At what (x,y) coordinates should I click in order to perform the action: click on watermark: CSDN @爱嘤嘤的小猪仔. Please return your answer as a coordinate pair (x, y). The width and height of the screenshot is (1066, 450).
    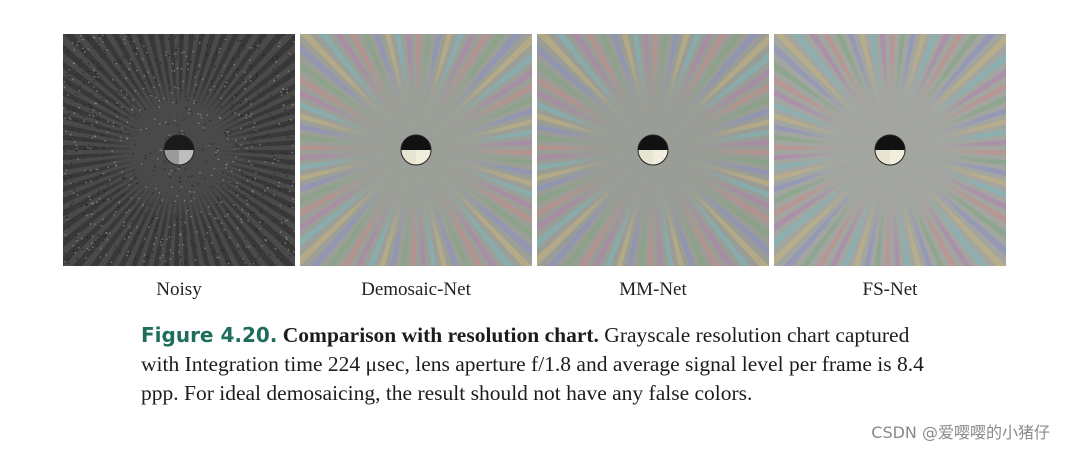
    Looking at the image, I should click on (960, 432).